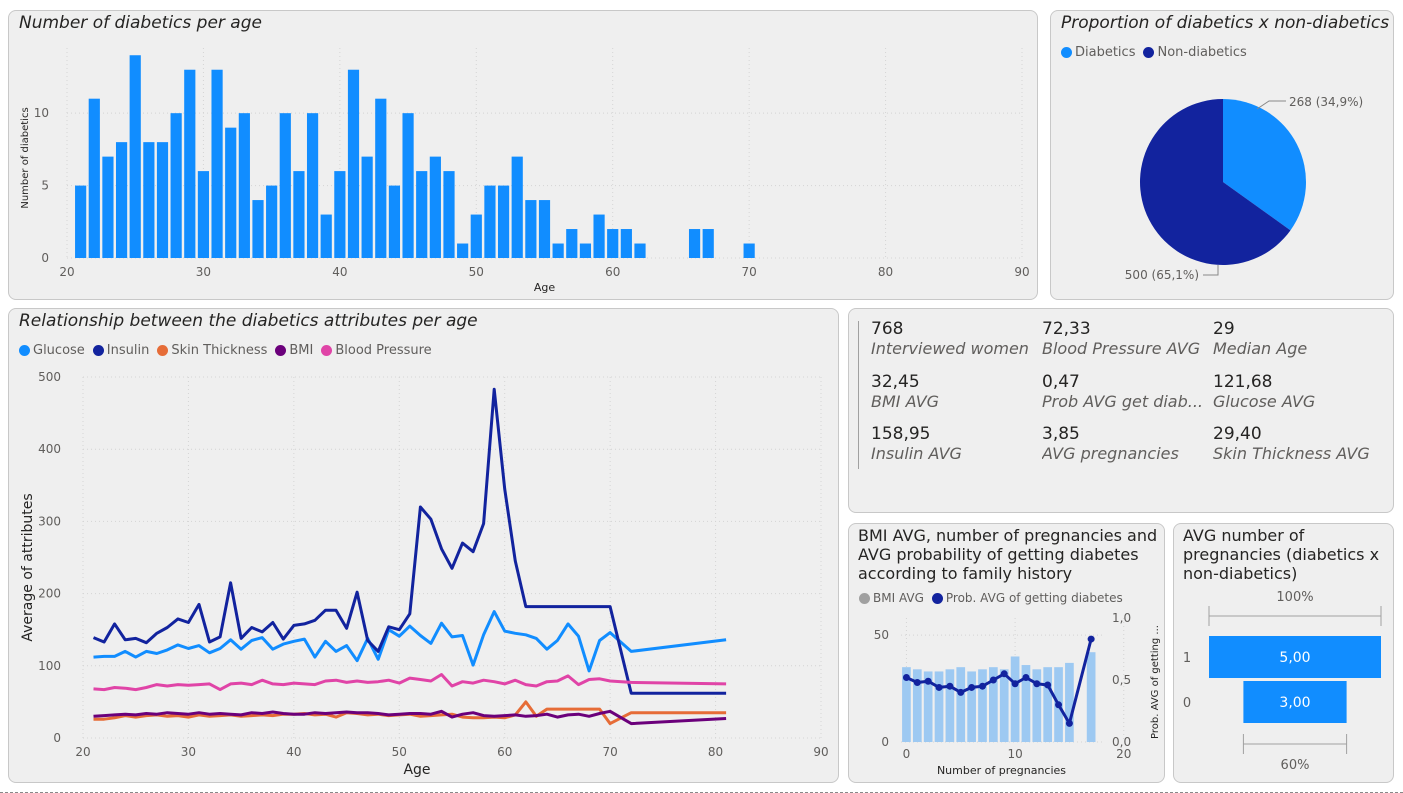 This screenshot has width=1403, height=793. I want to click on legend-prob-avg-label: Prob. AVG of getting diabetes, so click(1034, 598).